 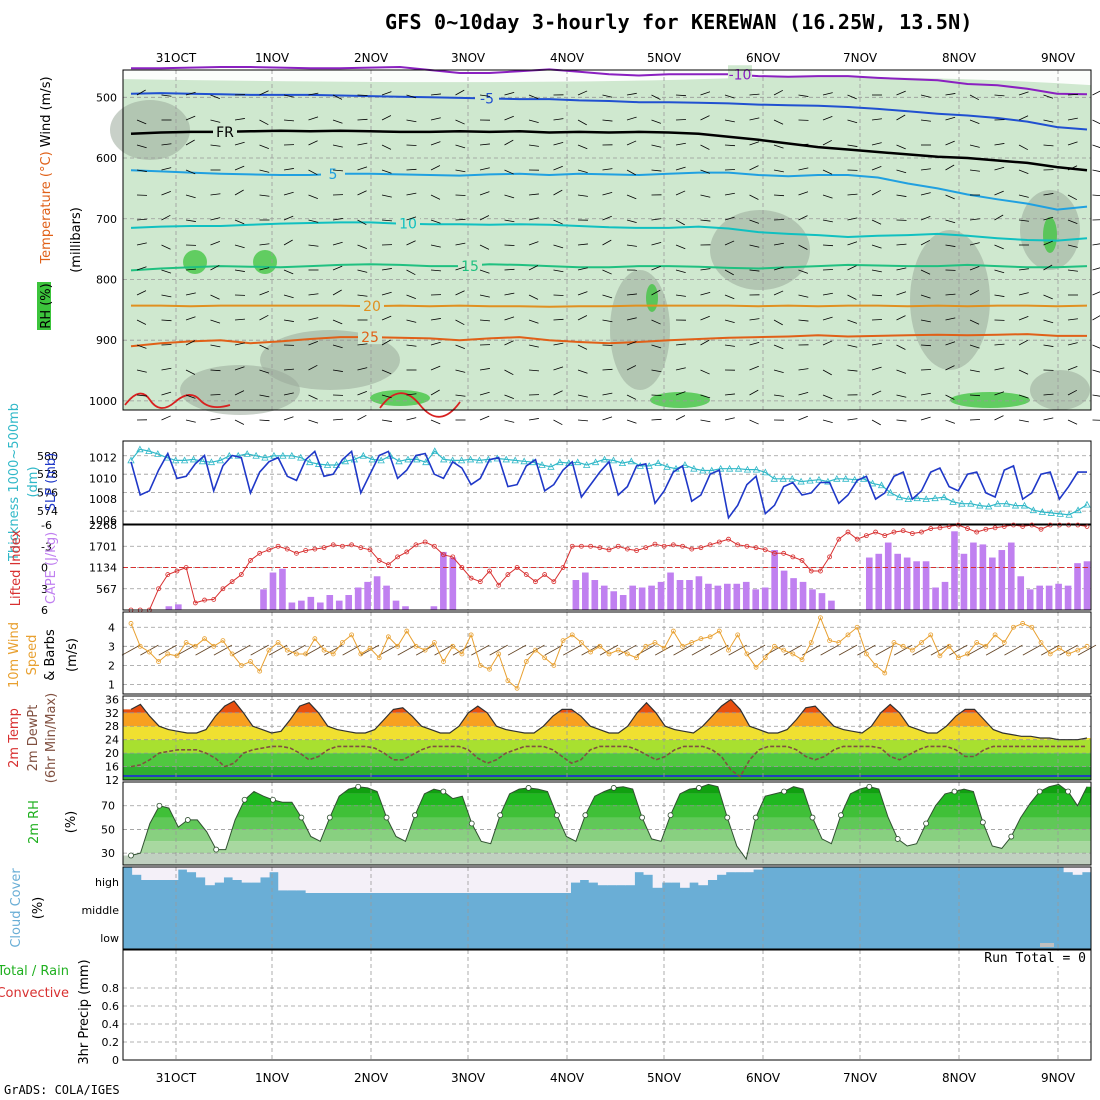 What do you see at coordinates (372, 307) in the screenshot?
I see `isotherm-label: 20` at bounding box center [372, 307].